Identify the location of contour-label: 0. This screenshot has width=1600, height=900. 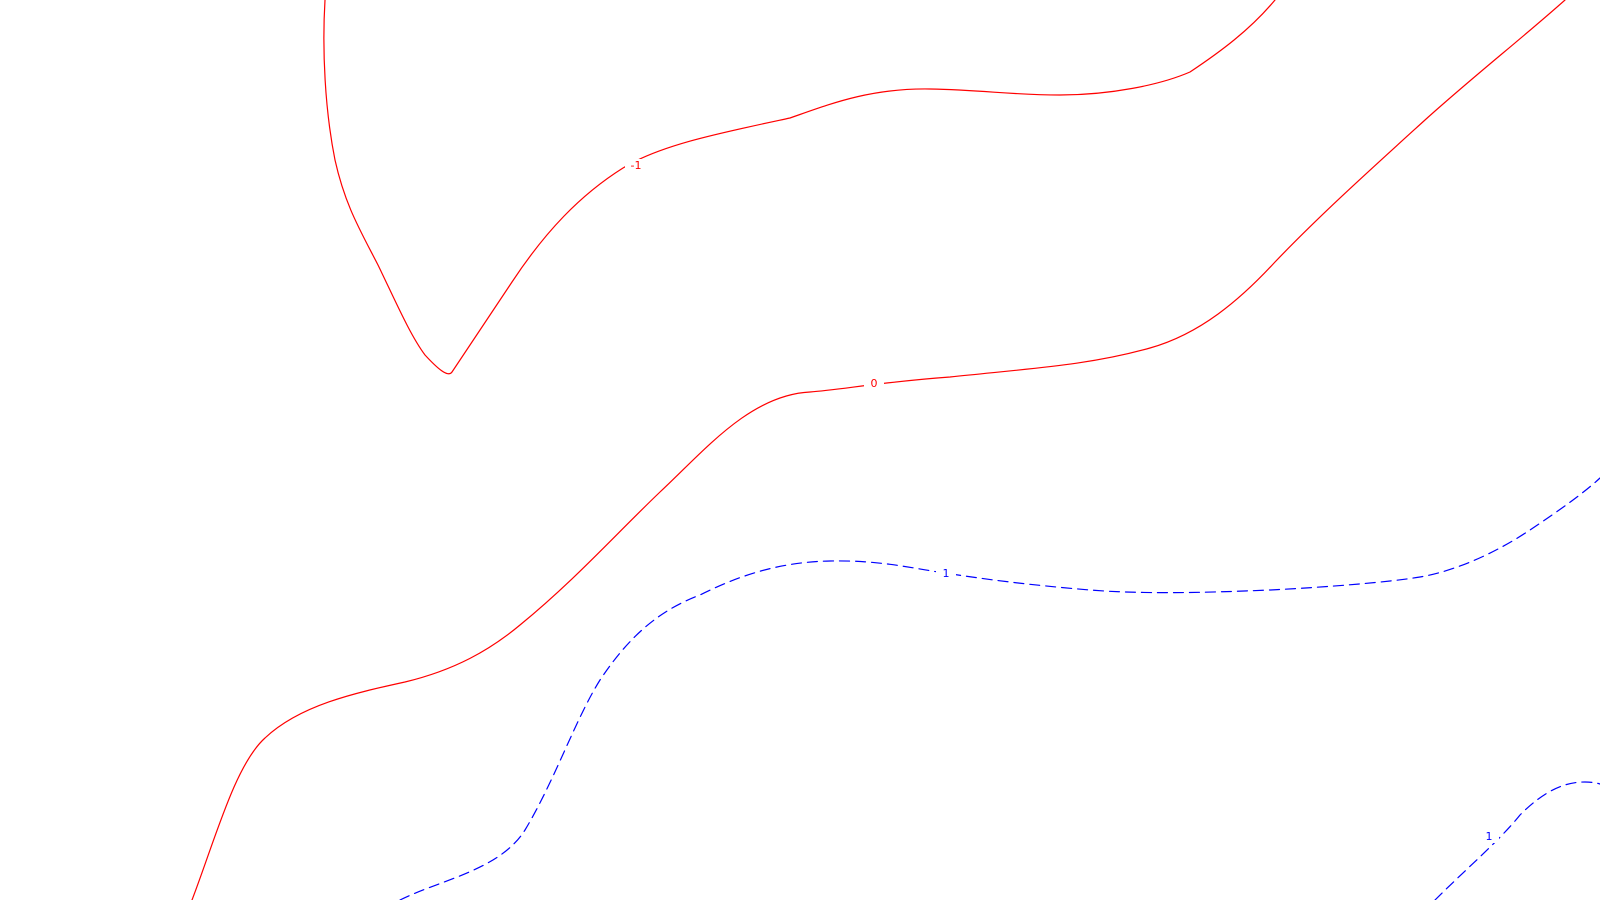
(874, 383).